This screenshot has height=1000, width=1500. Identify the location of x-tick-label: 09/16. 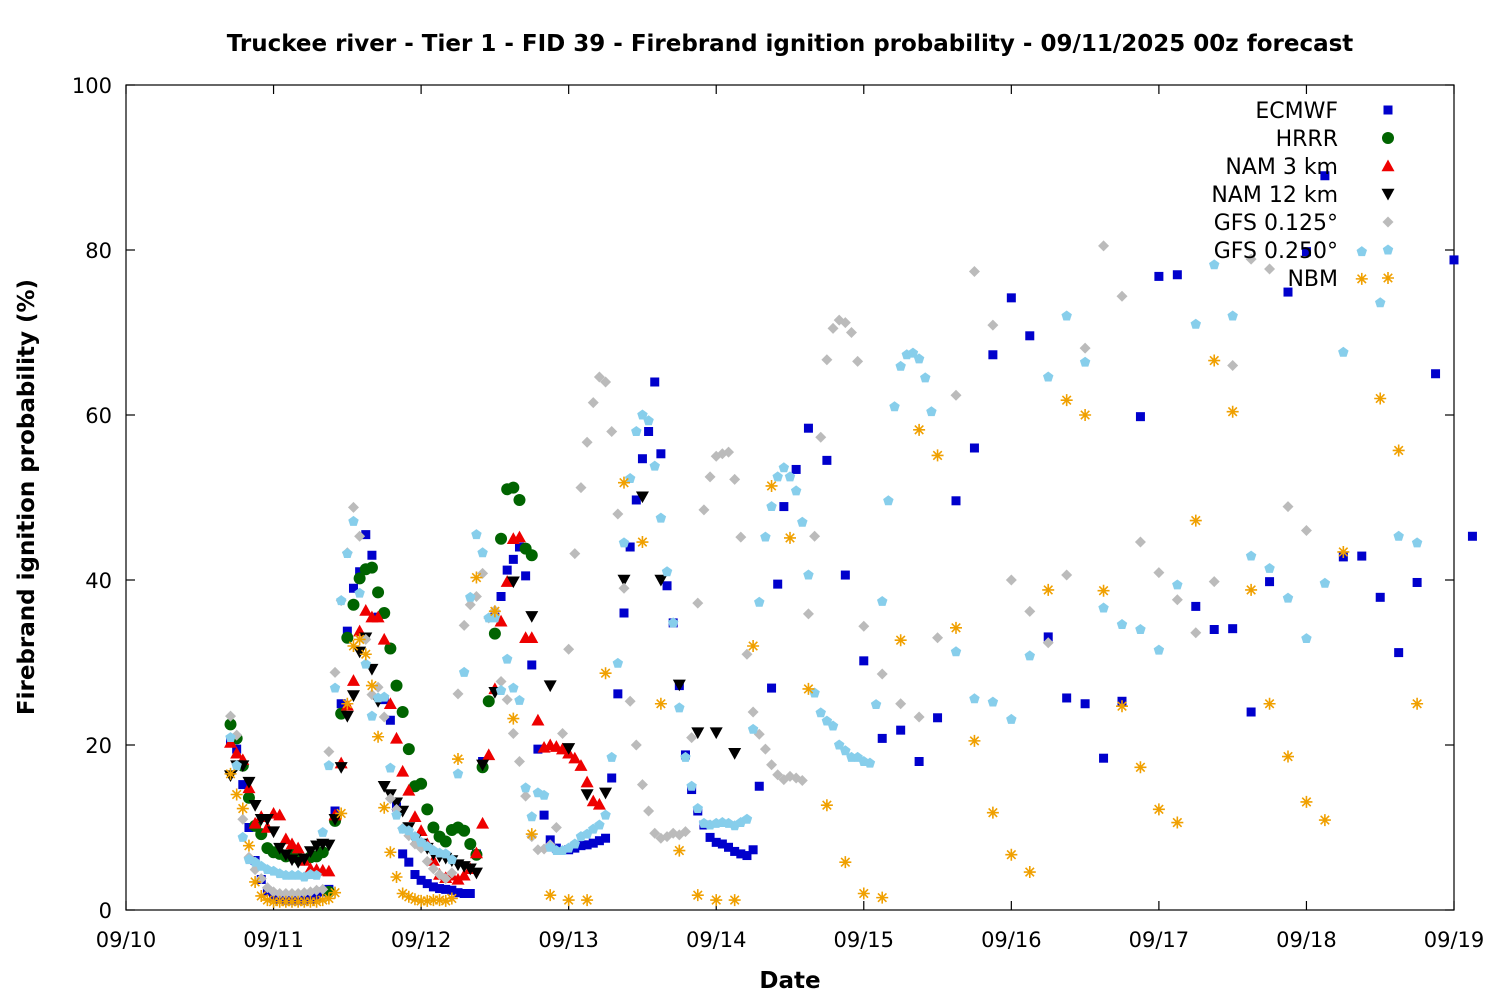
(1011, 940).